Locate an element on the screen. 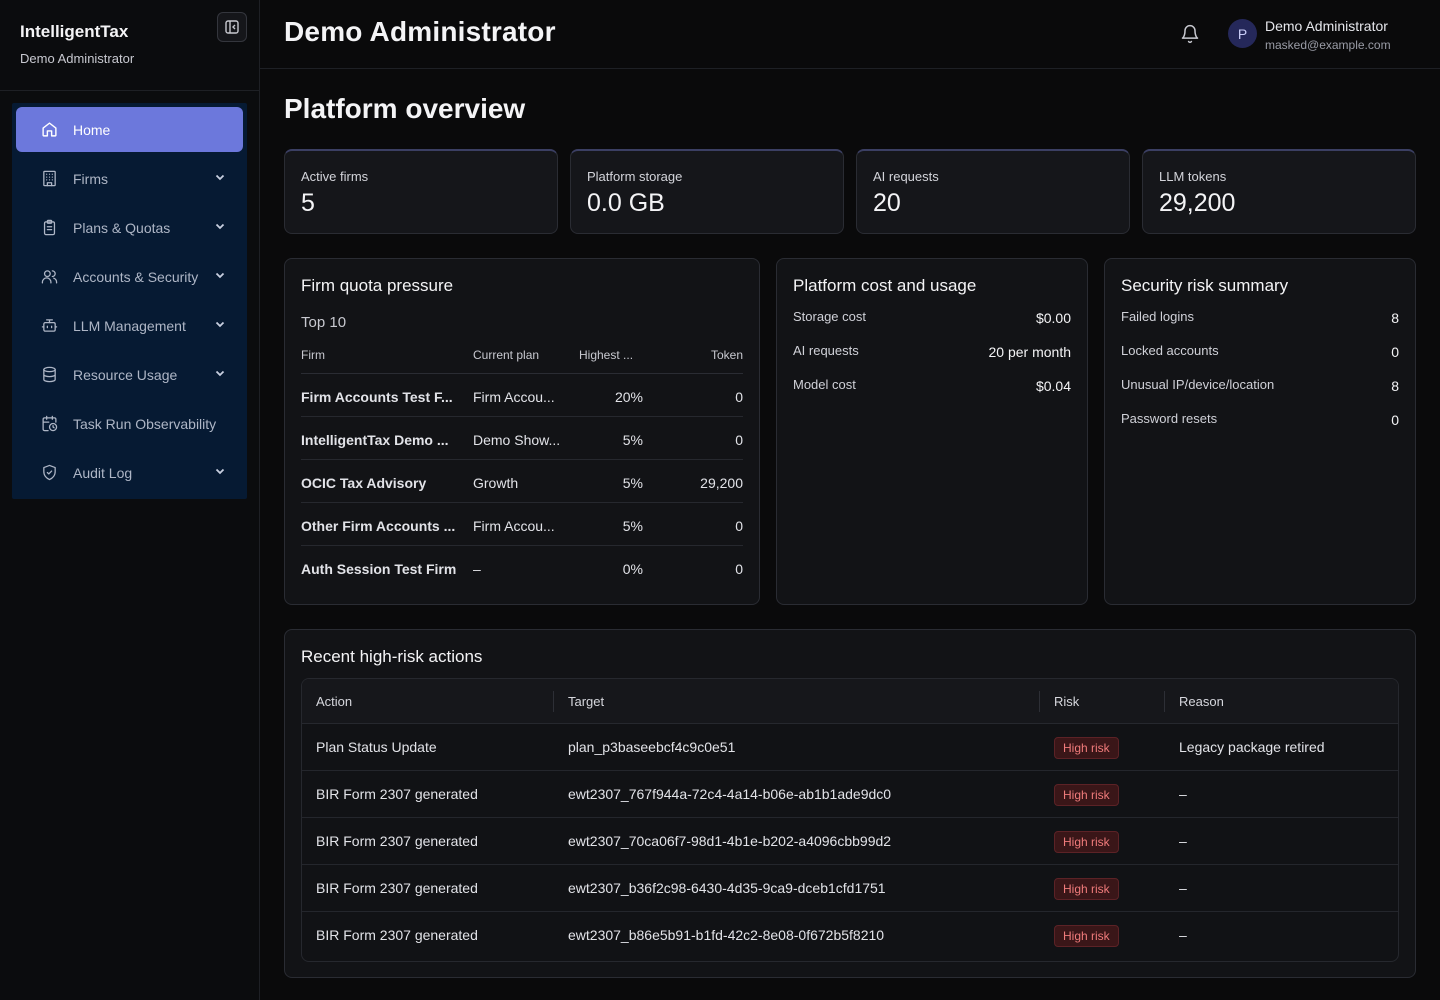  sidebar-item-home: Home is located at coordinates (129, 129).